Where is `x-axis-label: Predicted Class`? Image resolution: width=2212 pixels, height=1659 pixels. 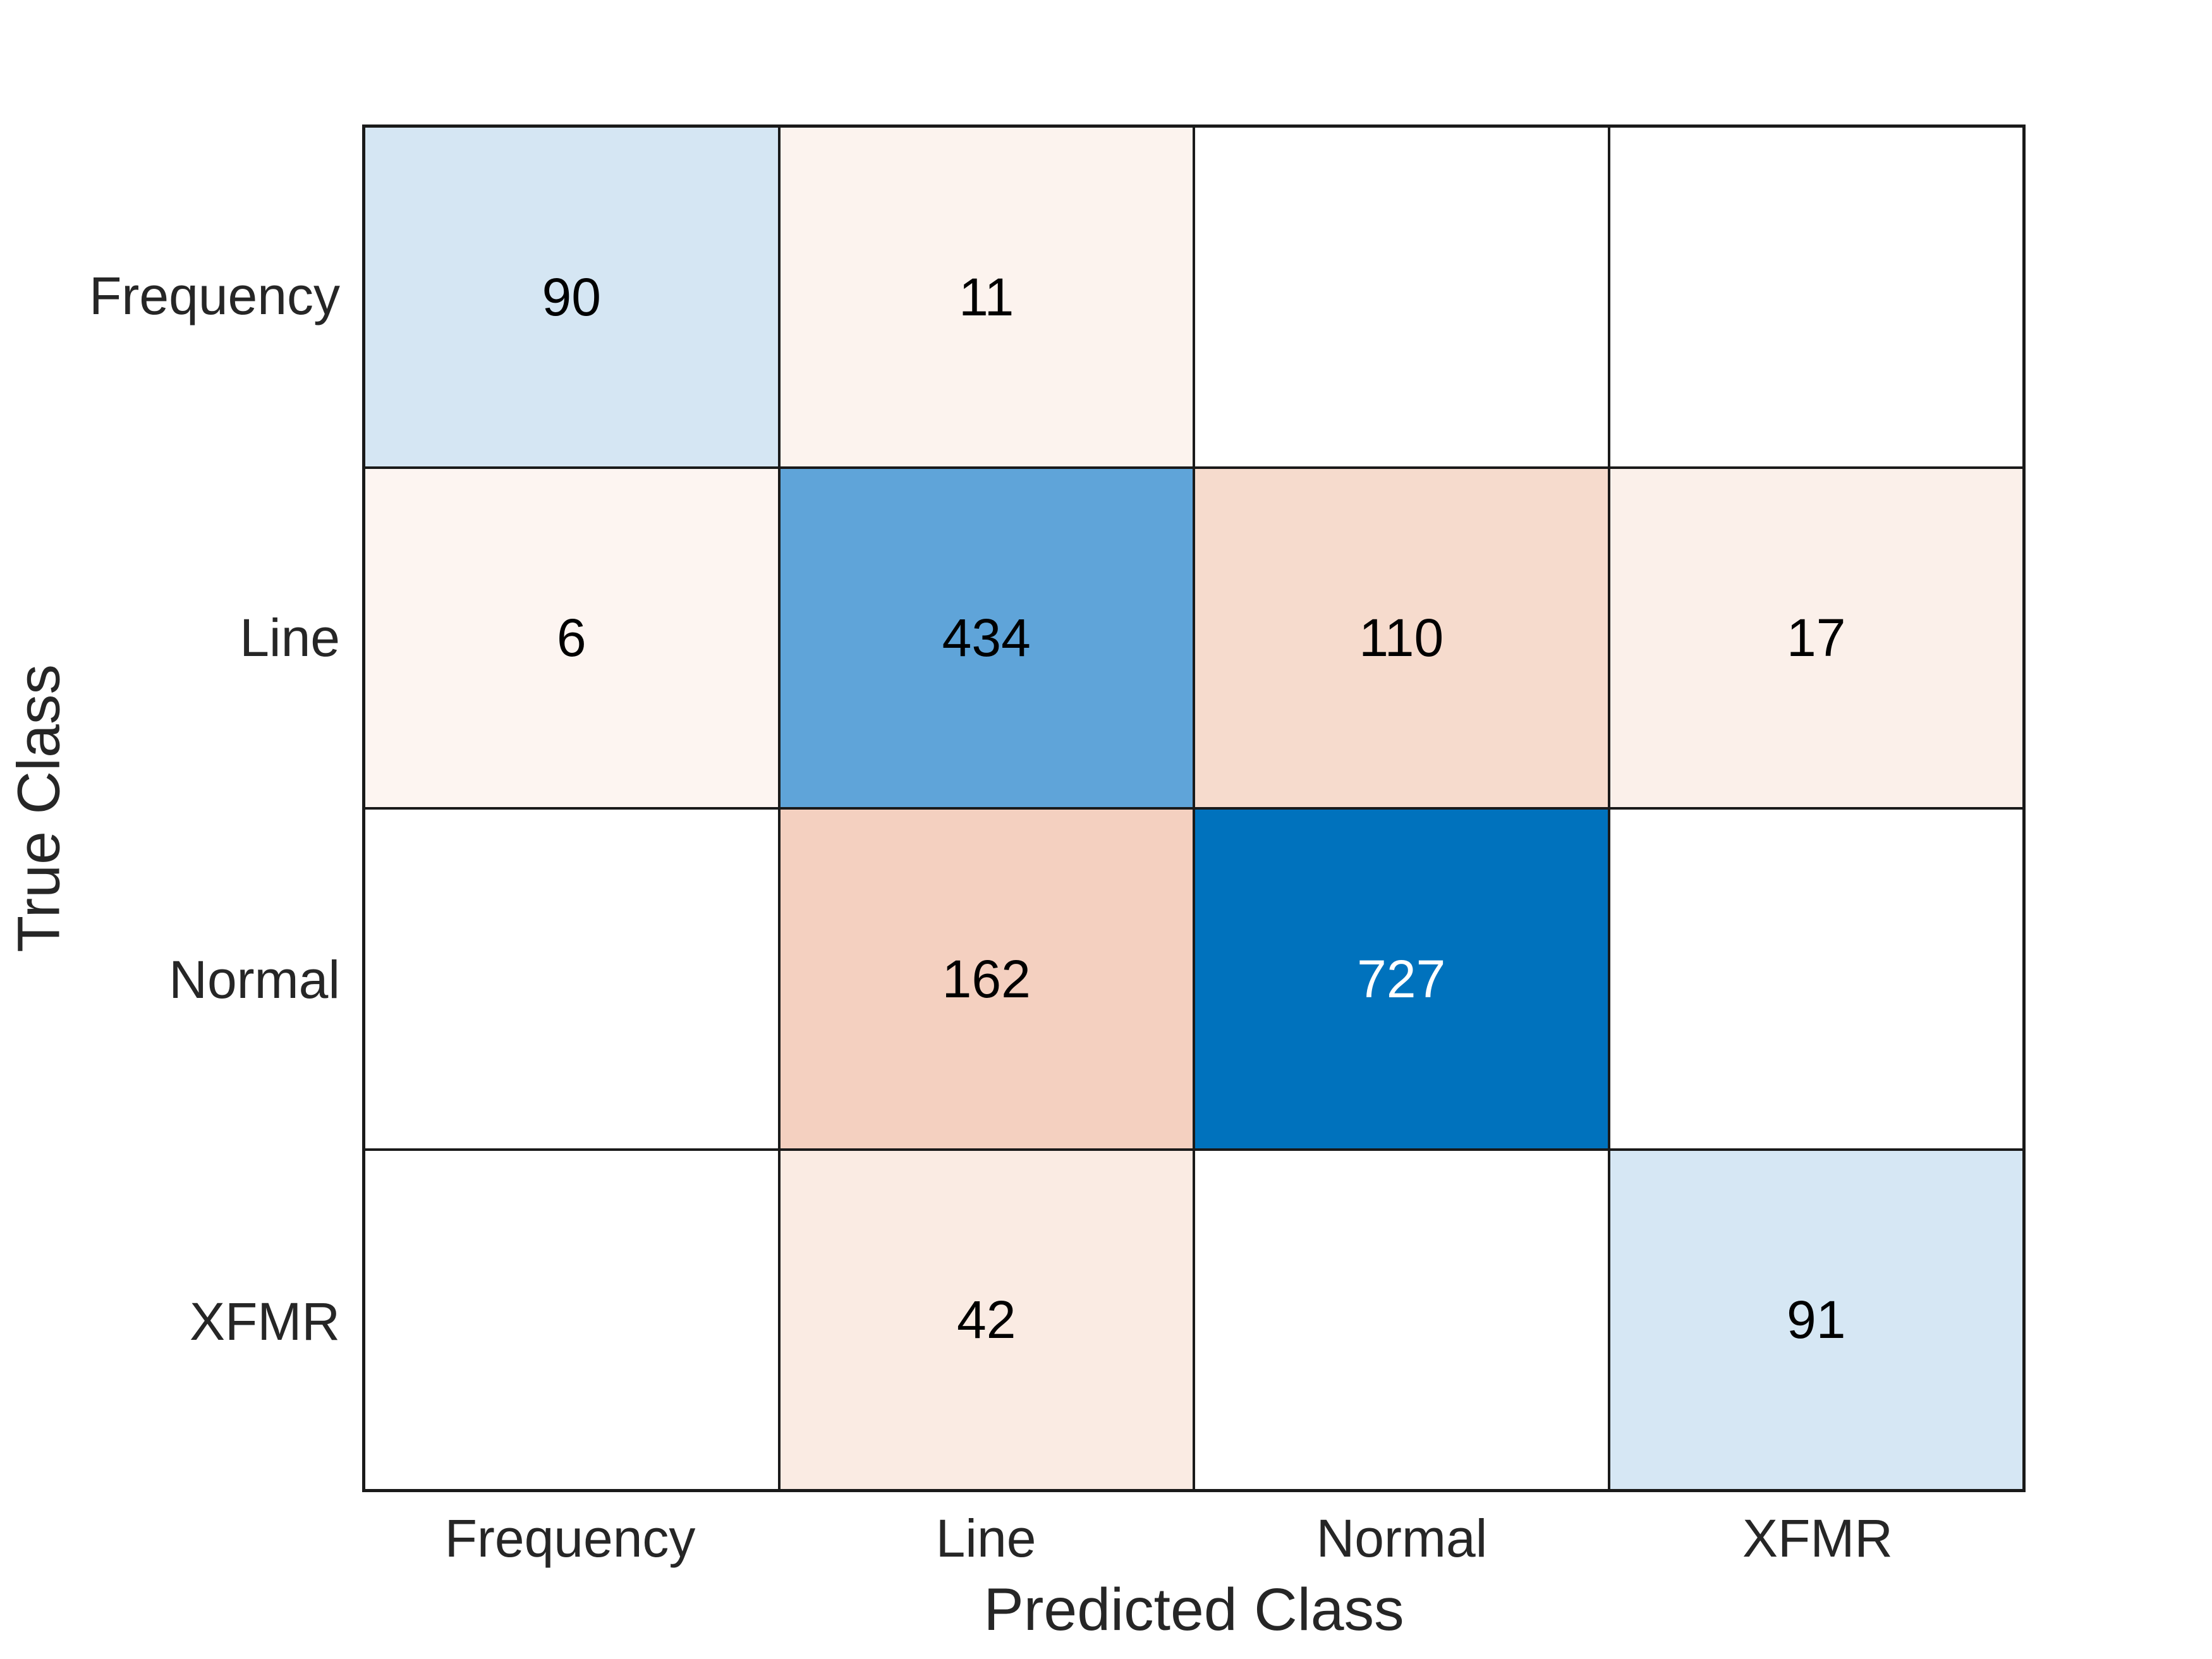
x-axis-label: Predicted Class is located at coordinates (1193, 1609).